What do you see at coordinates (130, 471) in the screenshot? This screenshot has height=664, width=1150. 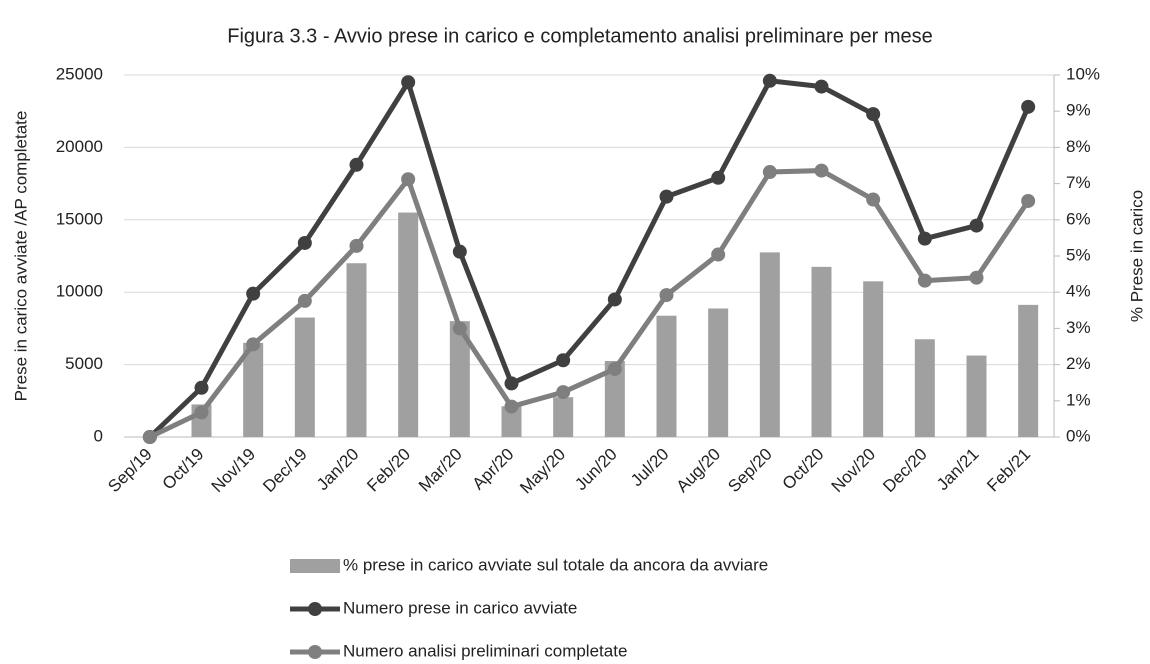 I see `x-tick-label: Sep/19` at bounding box center [130, 471].